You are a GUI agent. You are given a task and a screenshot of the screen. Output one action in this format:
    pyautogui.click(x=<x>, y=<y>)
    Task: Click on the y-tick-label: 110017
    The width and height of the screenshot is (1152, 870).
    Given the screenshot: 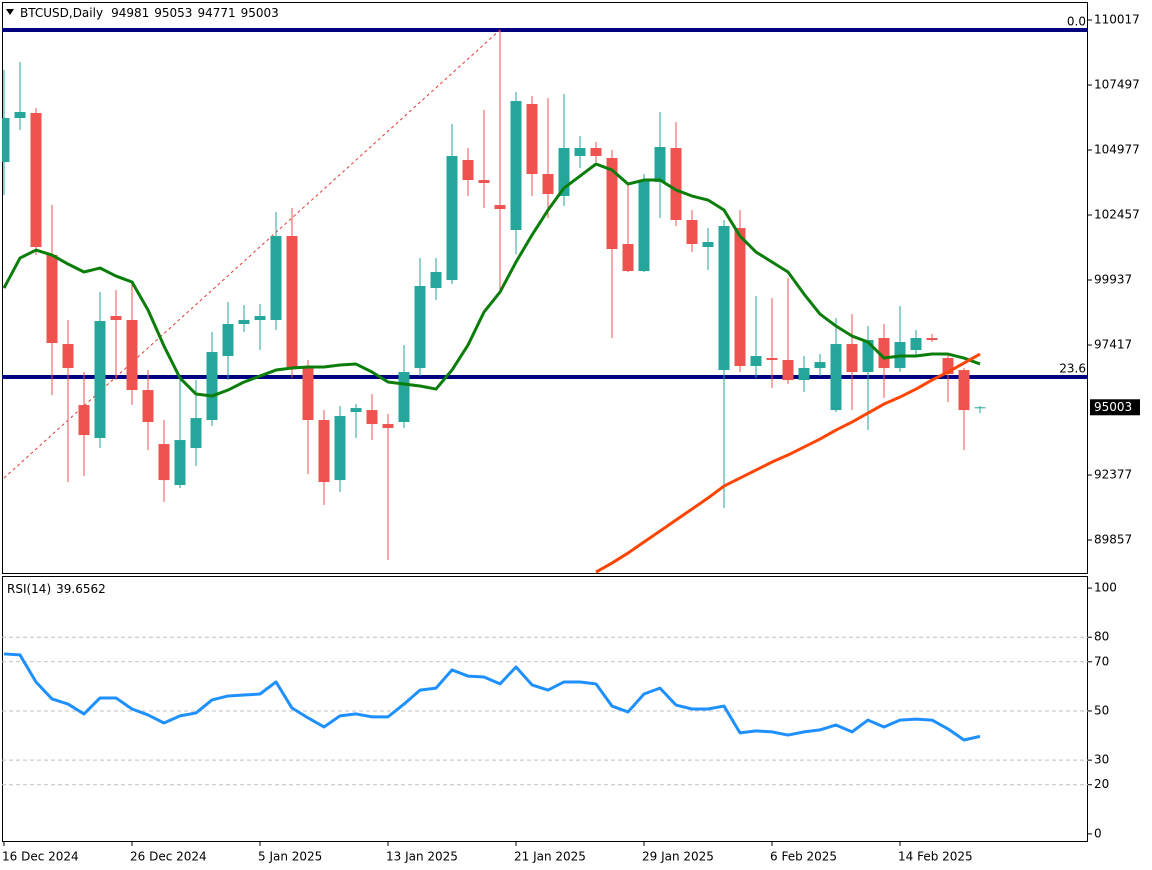 What is the action you would take?
    pyautogui.click(x=1117, y=19)
    